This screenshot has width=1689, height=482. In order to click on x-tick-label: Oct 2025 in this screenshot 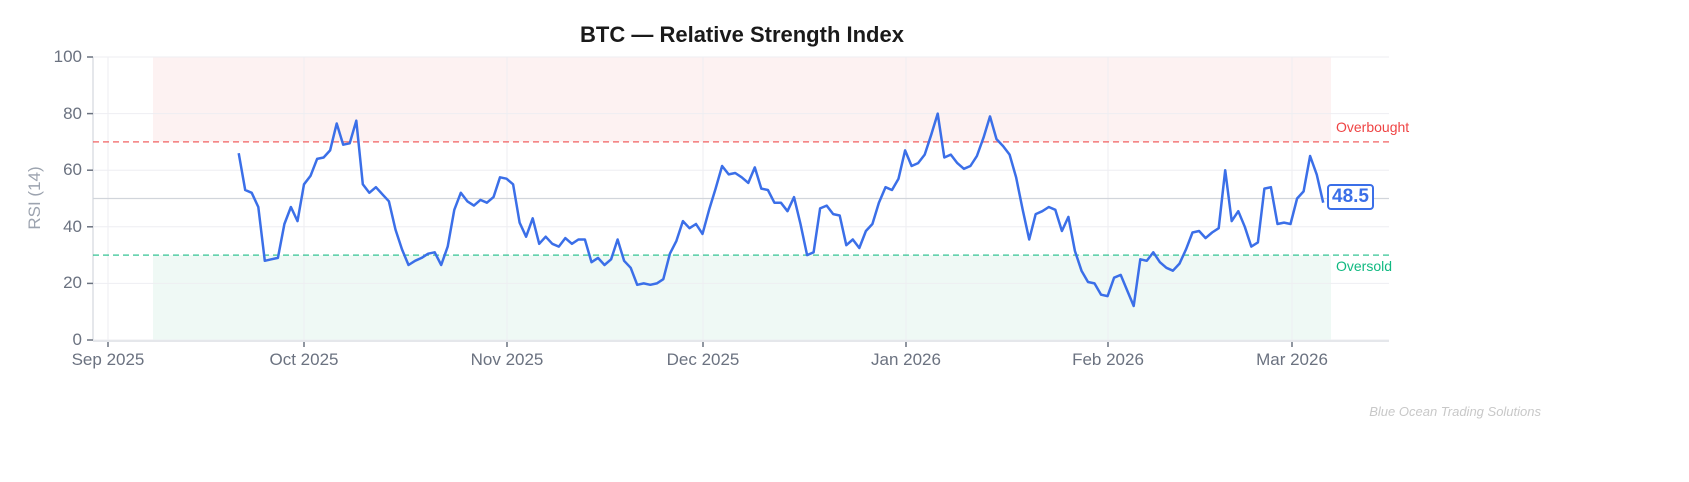, I will do `click(304, 359)`.